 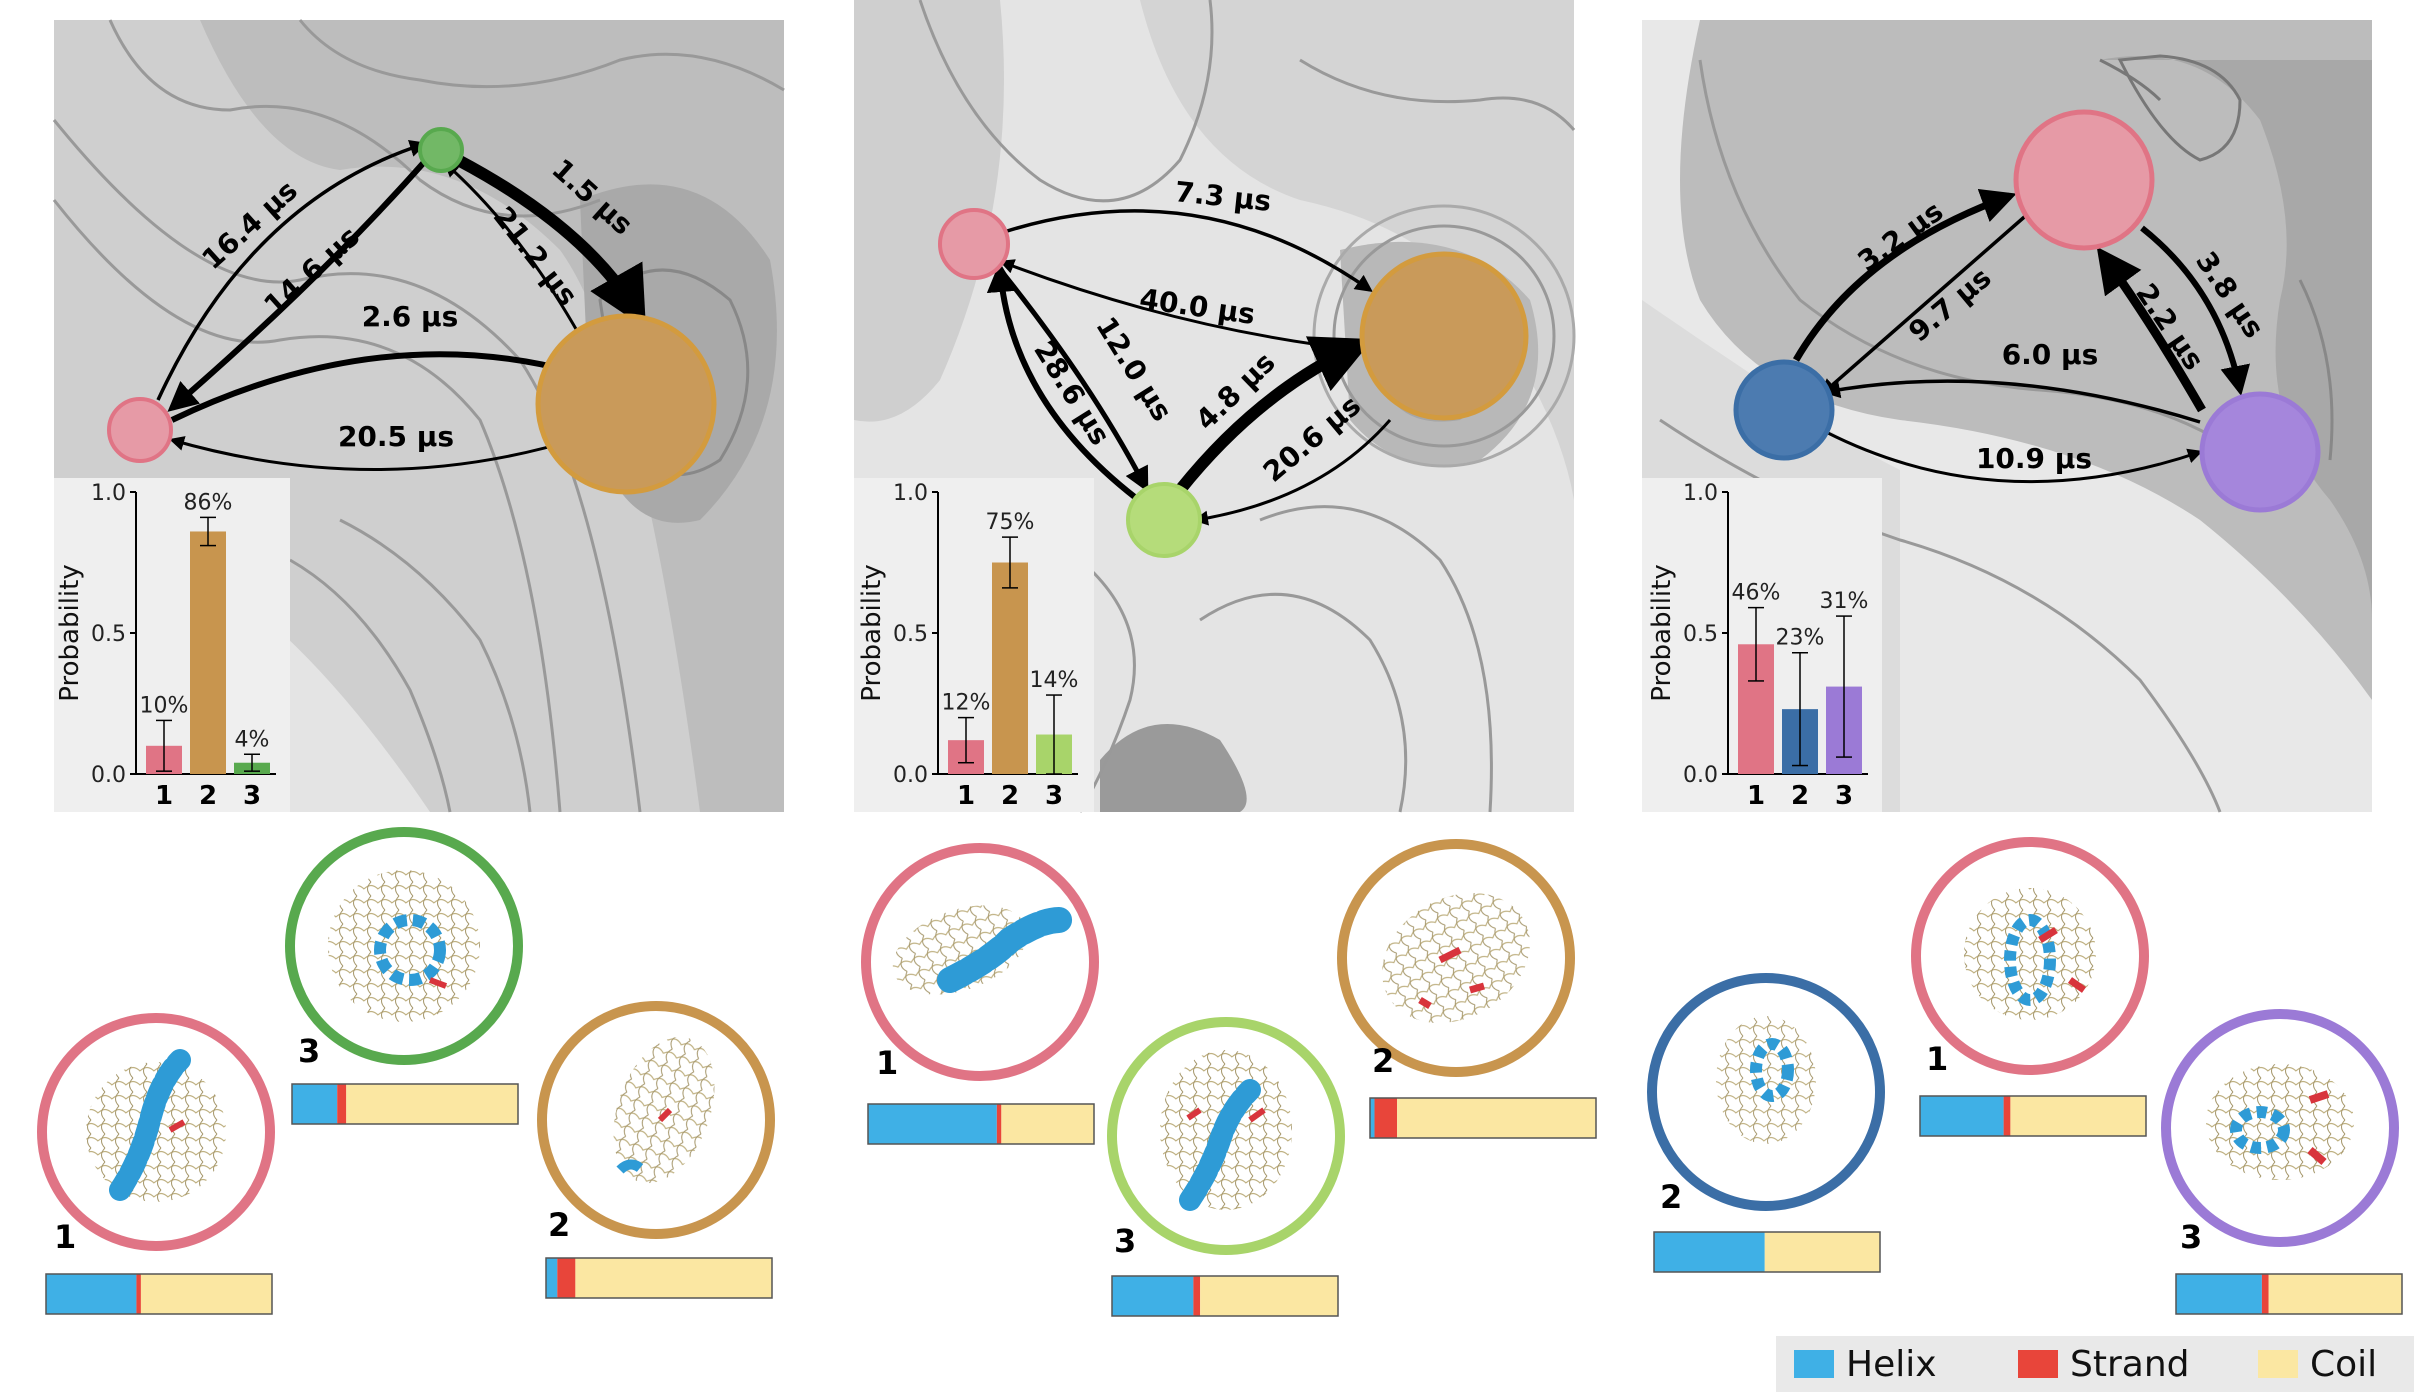 What do you see at coordinates (1800, 796) in the screenshot?
I see `x-tick-label: 2` at bounding box center [1800, 796].